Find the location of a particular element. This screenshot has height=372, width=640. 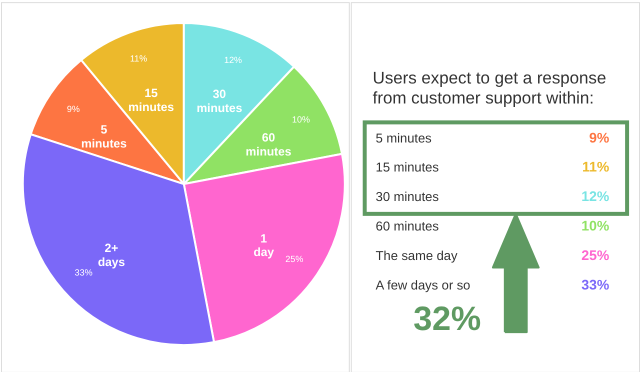

slice-label: 60 minutes is located at coordinates (269, 144).